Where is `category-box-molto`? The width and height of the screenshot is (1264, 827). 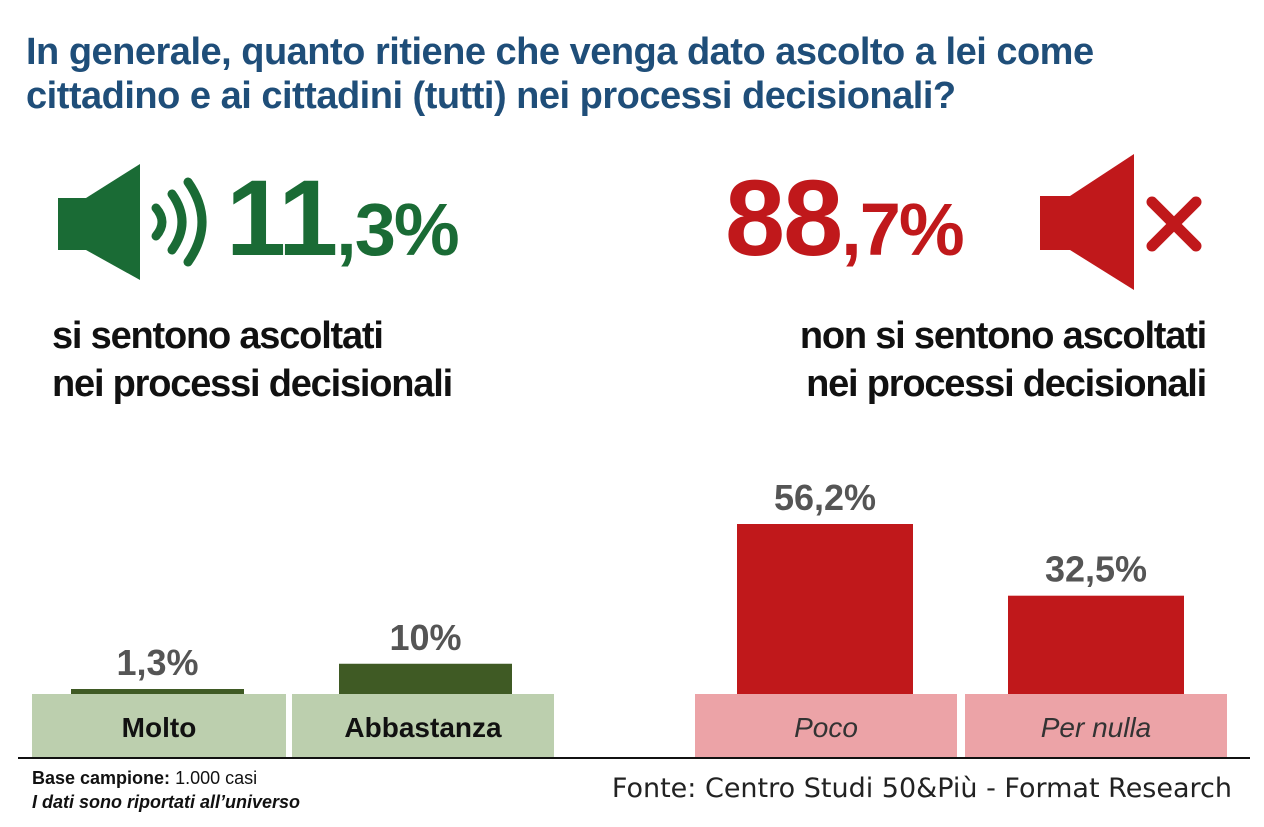
category-box-molto is located at coordinates (159, 725).